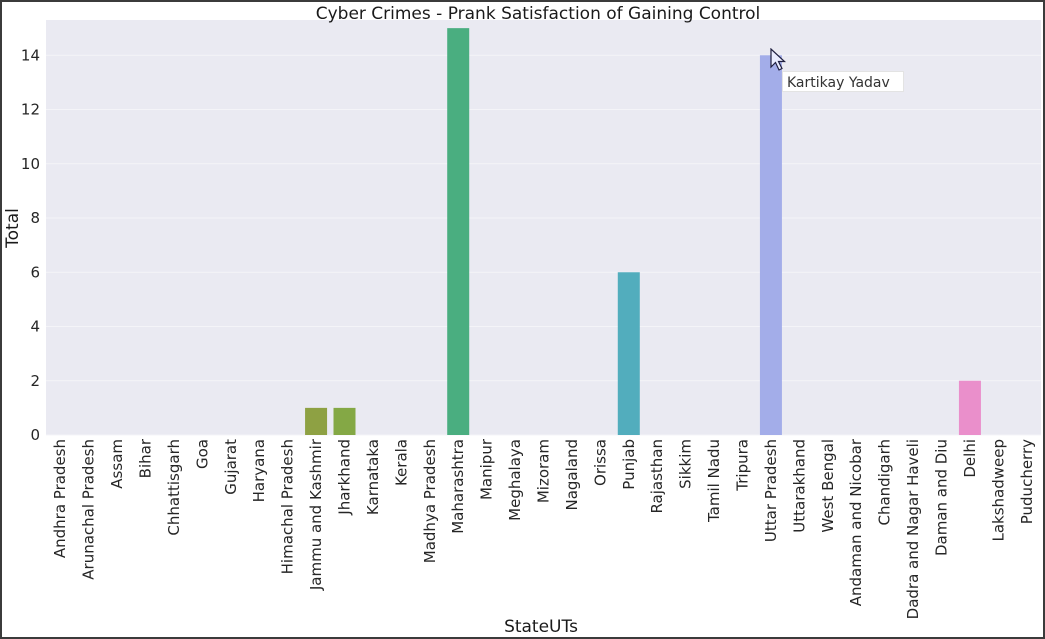 Image resolution: width=1045 pixels, height=639 pixels. What do you see at coordinates (799, 486) in the screenshot?
I see `x-tick-label: Uttarakhand` at bounding box center [799, 486].